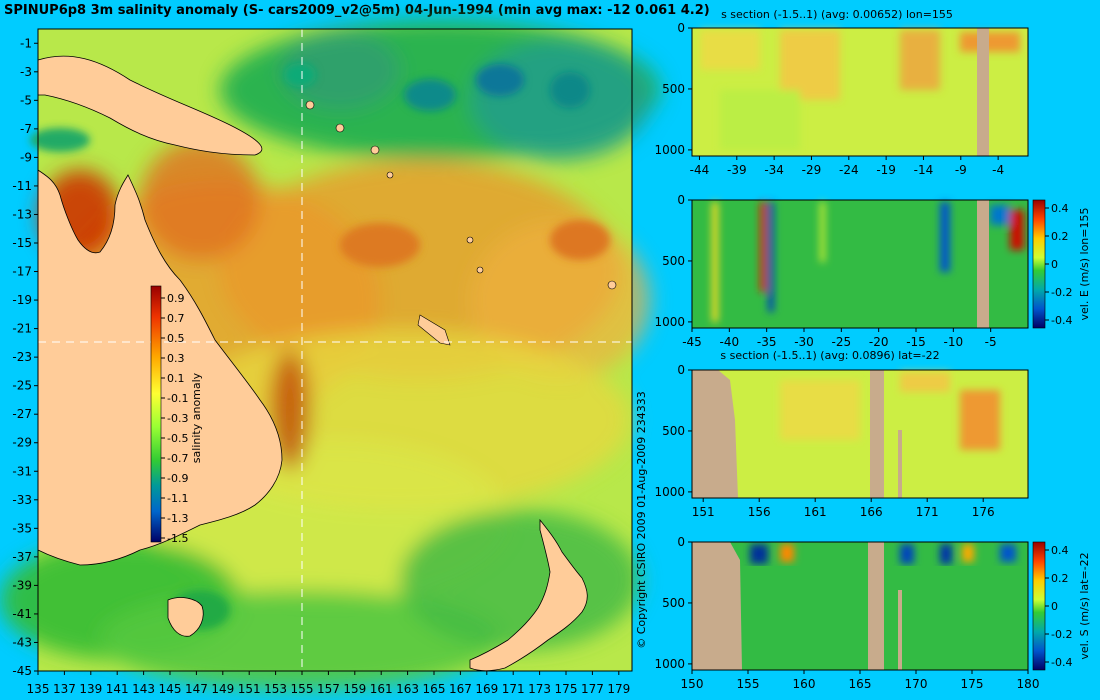 This screenshot has width=1100, height=700. What do you see at coordinates (22, 243) in the screenshot?
I see `map-ytick-label: -15` at bounding box center [22, 243].